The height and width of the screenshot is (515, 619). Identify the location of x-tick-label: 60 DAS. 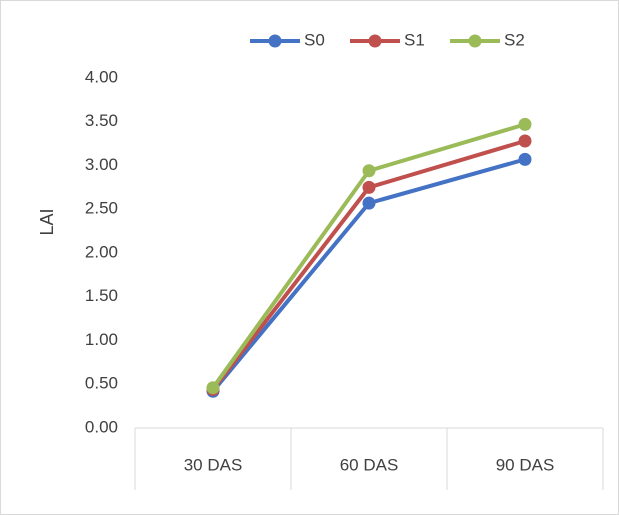
(369, 464).